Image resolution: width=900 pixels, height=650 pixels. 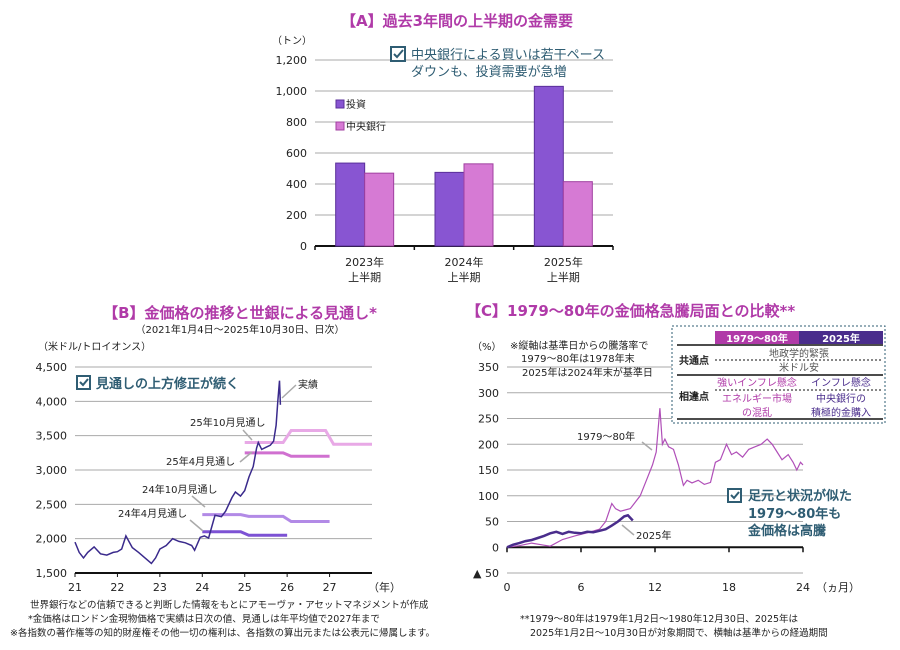 I want to click on y-tick-label: 2,500, so click(x=52, y=504).